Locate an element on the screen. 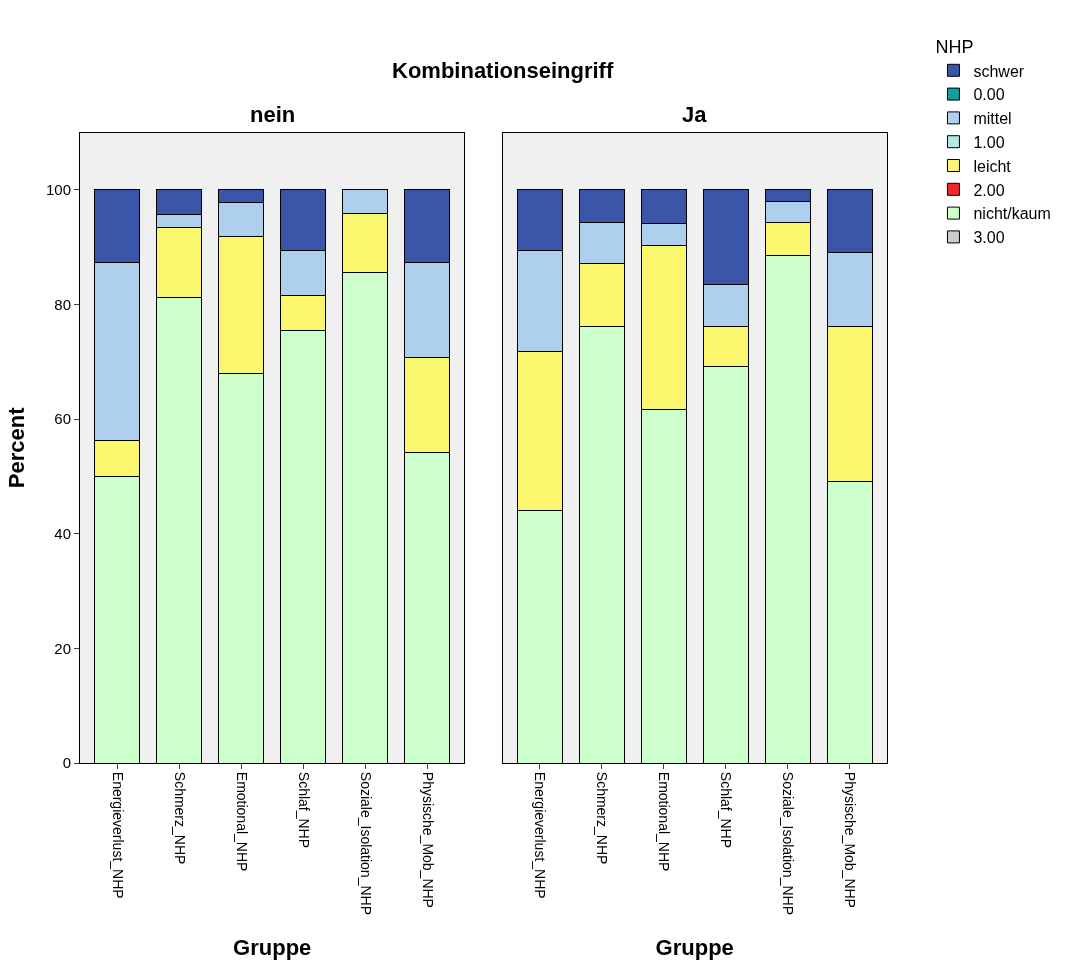 This screenshot has height=967, width=1075. y-tick-label: 40 is located at coordinates (62, 534).